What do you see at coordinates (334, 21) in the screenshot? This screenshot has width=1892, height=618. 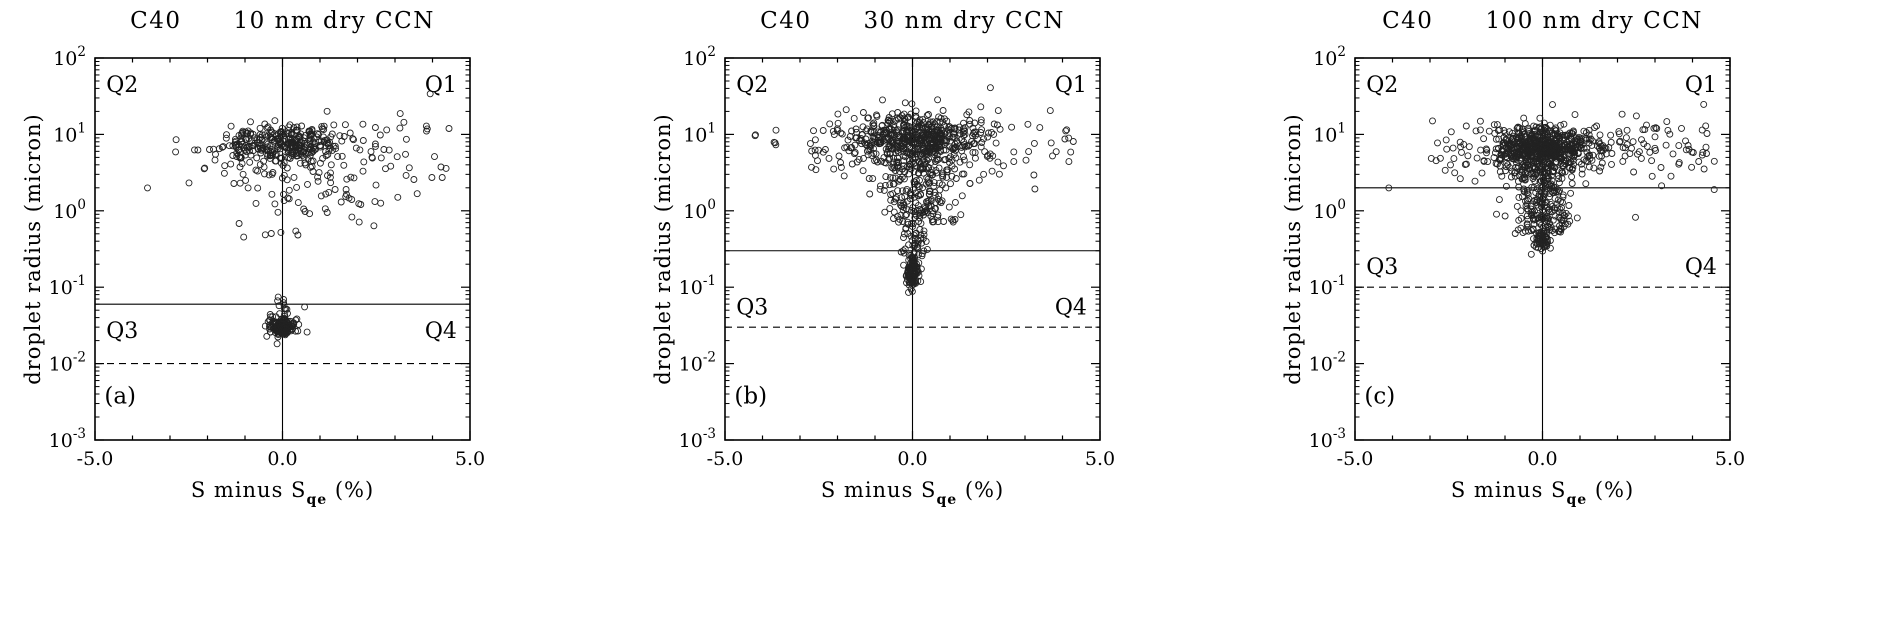 I see `panel-a-title-text: 10 nm dry CCN` at bounding box center [334, 21].